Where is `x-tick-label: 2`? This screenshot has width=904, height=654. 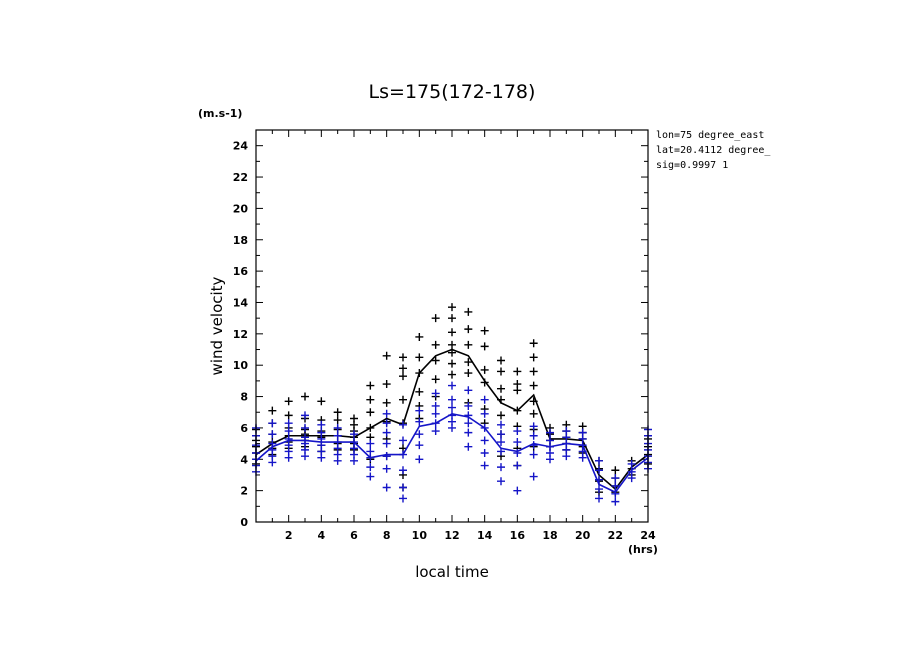
x-tick-label: 2 is located at coordinates (289, 535).